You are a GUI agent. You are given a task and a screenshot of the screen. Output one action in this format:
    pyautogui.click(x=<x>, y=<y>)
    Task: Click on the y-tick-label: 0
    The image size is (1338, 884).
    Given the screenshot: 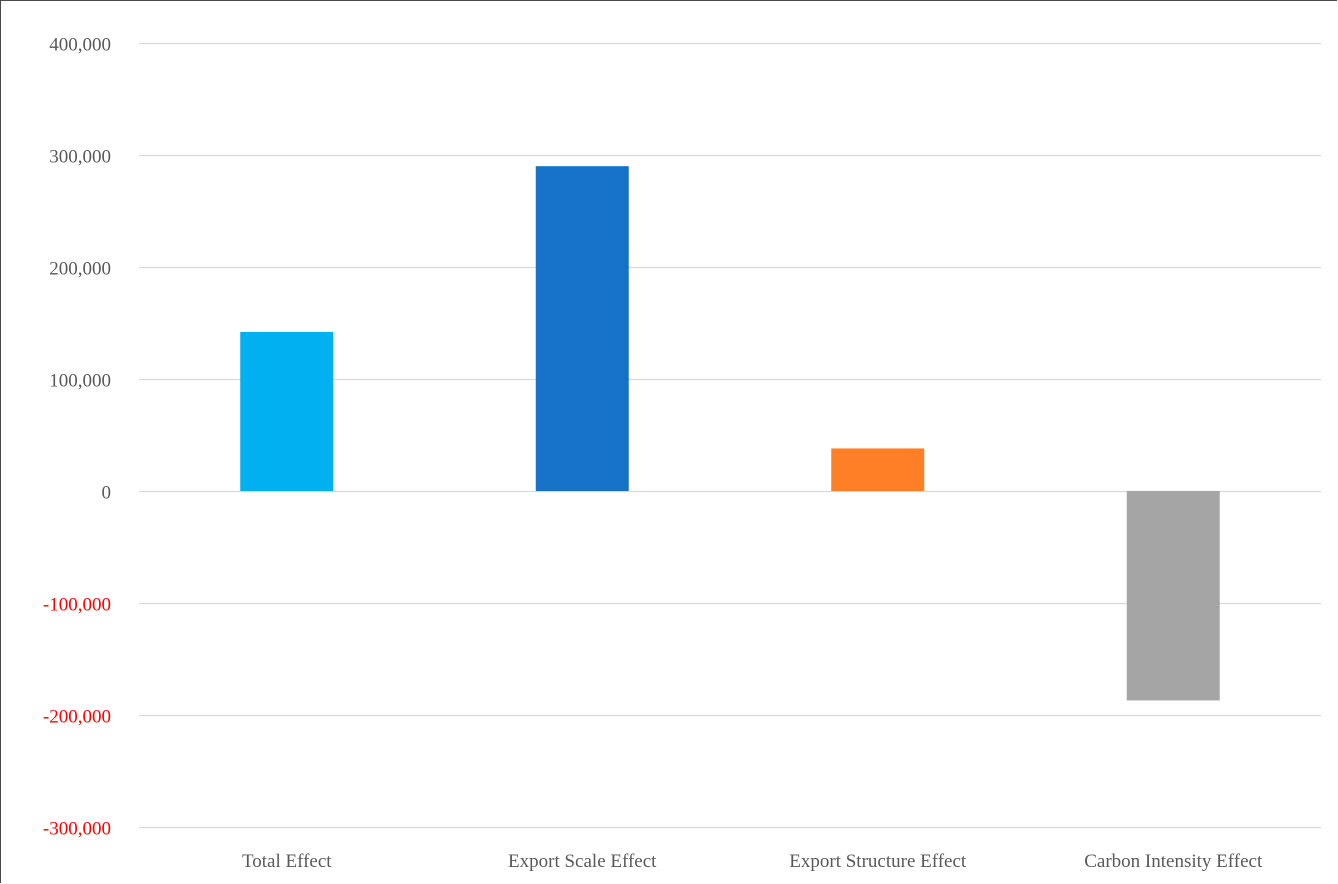 What is the action you would take?
    pyautogui.click(x=107, y=493)
    